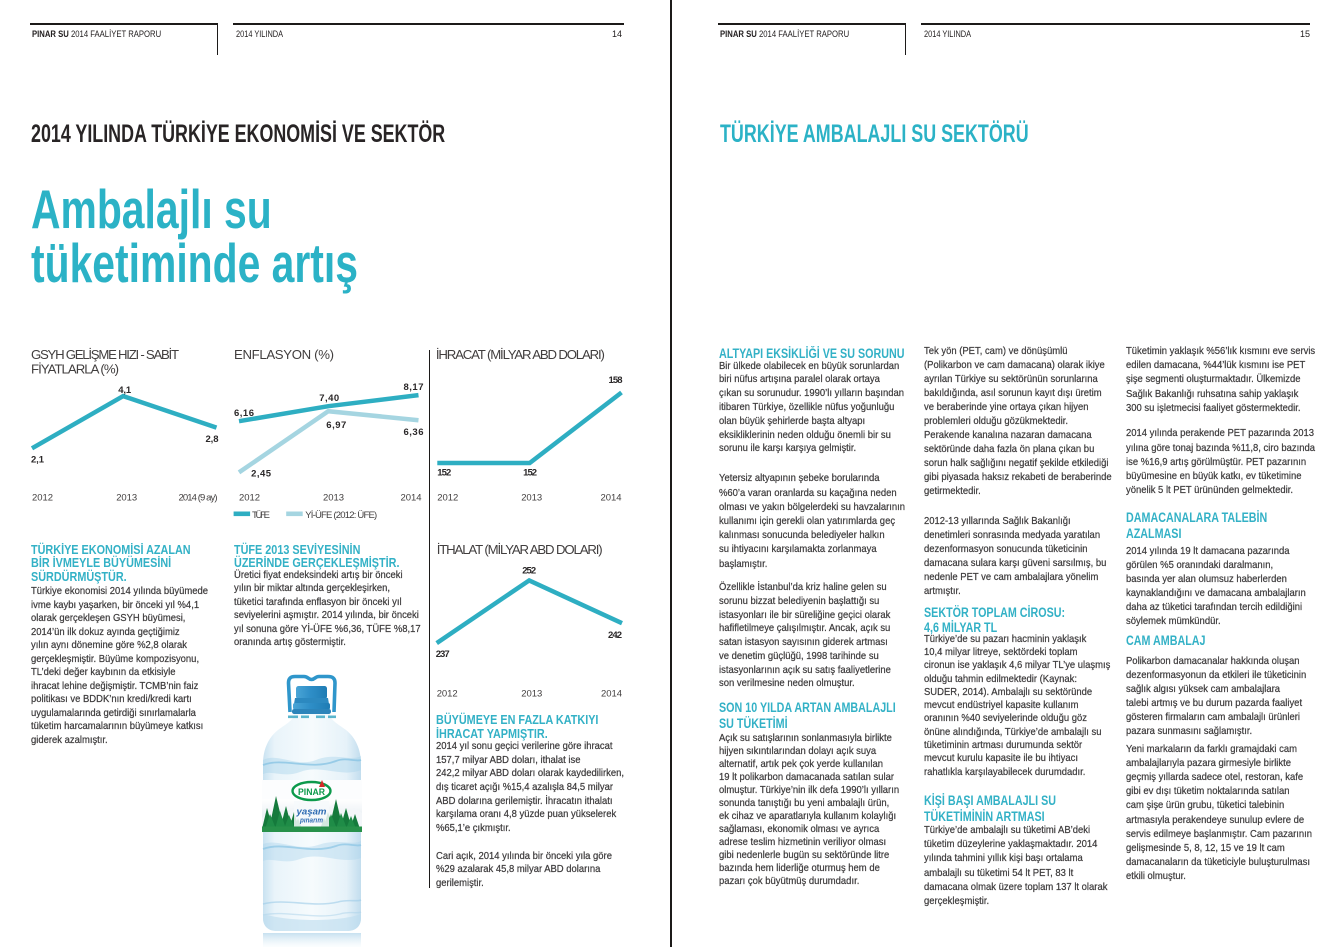 The height and width of the screenshot is (947, 1340). What do you see at coordinates (520, 354) in the screenshot?
I see `svg-text: İHRACAT (MİLYAR ABD DOLARI)` at bounding box center [520, 354].